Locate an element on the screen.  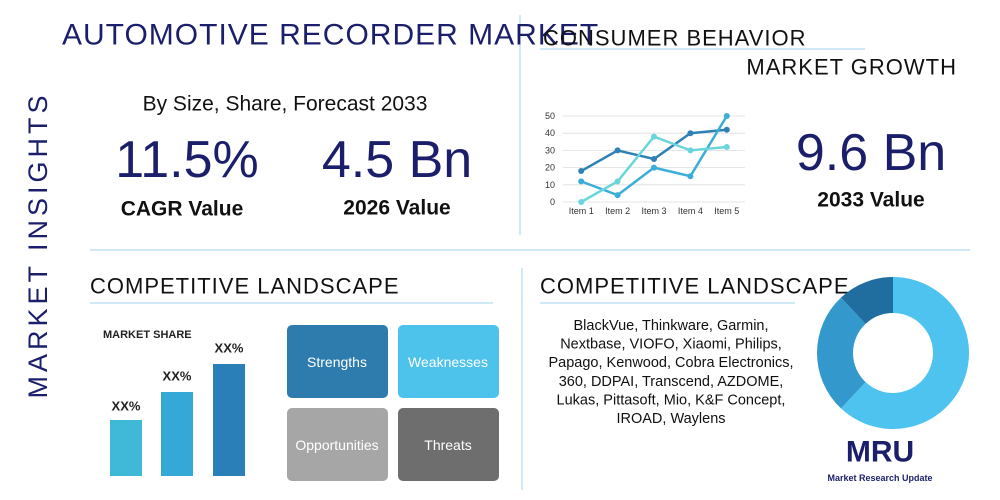
donut-chart is located at coordinates (893, 353).